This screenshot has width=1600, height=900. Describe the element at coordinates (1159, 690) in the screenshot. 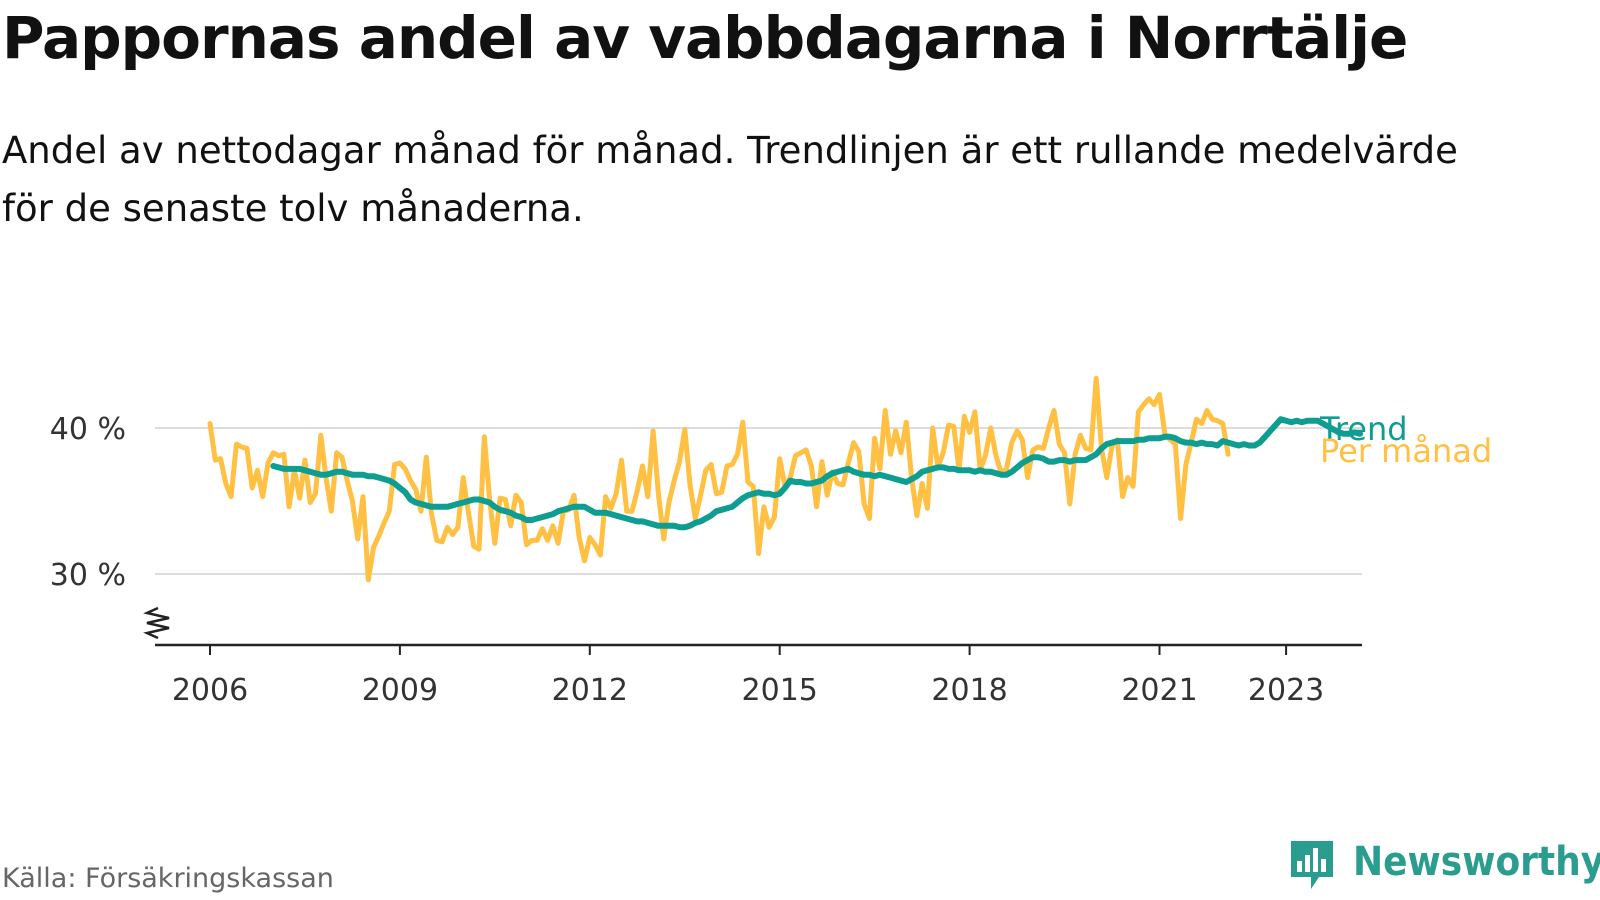

I see `x-tick-label: 2021` at that location.